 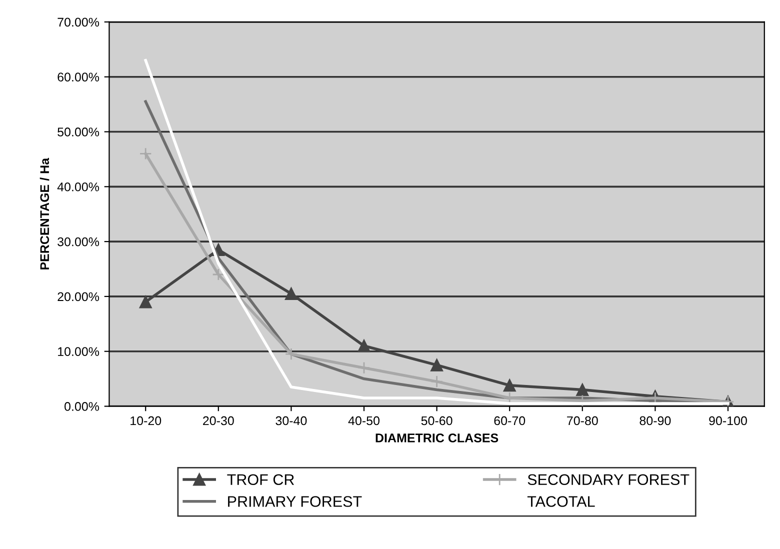 What do you see at coordinates (45, 214) in the screenshot?
I see `y-axis-title: PERCENTAGE / Ha` at bounding box center [45, 214].